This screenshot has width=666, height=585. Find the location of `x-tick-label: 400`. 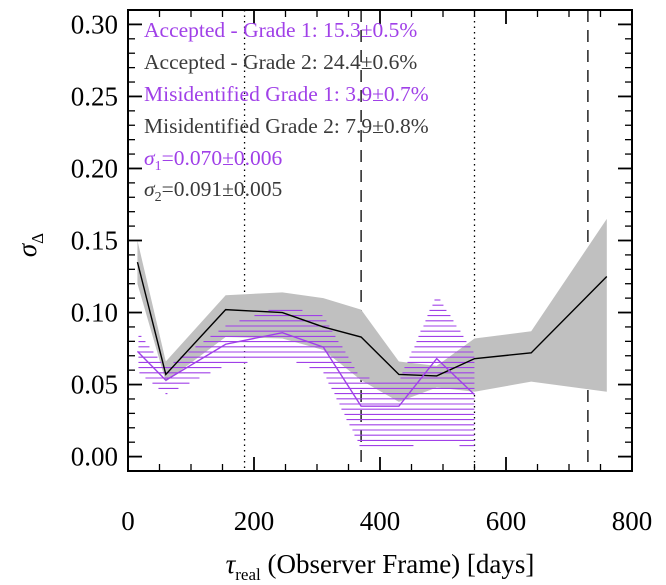

x-tick-label: 400 is located at coordinates (380, 521).